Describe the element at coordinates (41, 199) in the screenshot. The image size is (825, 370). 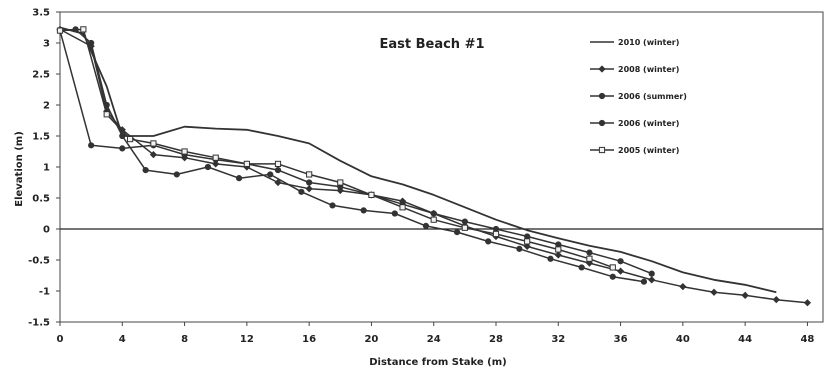
I see `y-tick-label: 0.5` at that location.